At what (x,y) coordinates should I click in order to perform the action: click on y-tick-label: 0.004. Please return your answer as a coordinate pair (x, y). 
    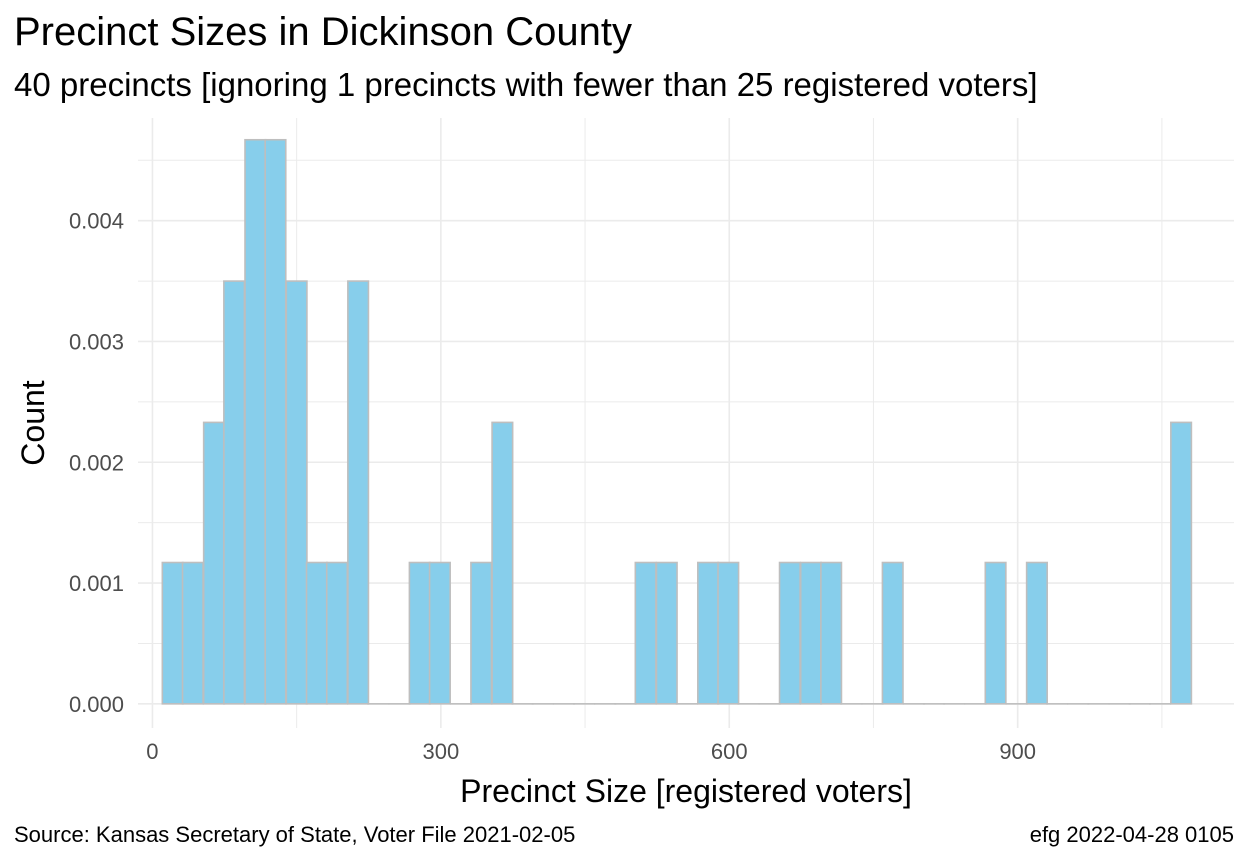
    Looking at the image, I should click on (96, 221).